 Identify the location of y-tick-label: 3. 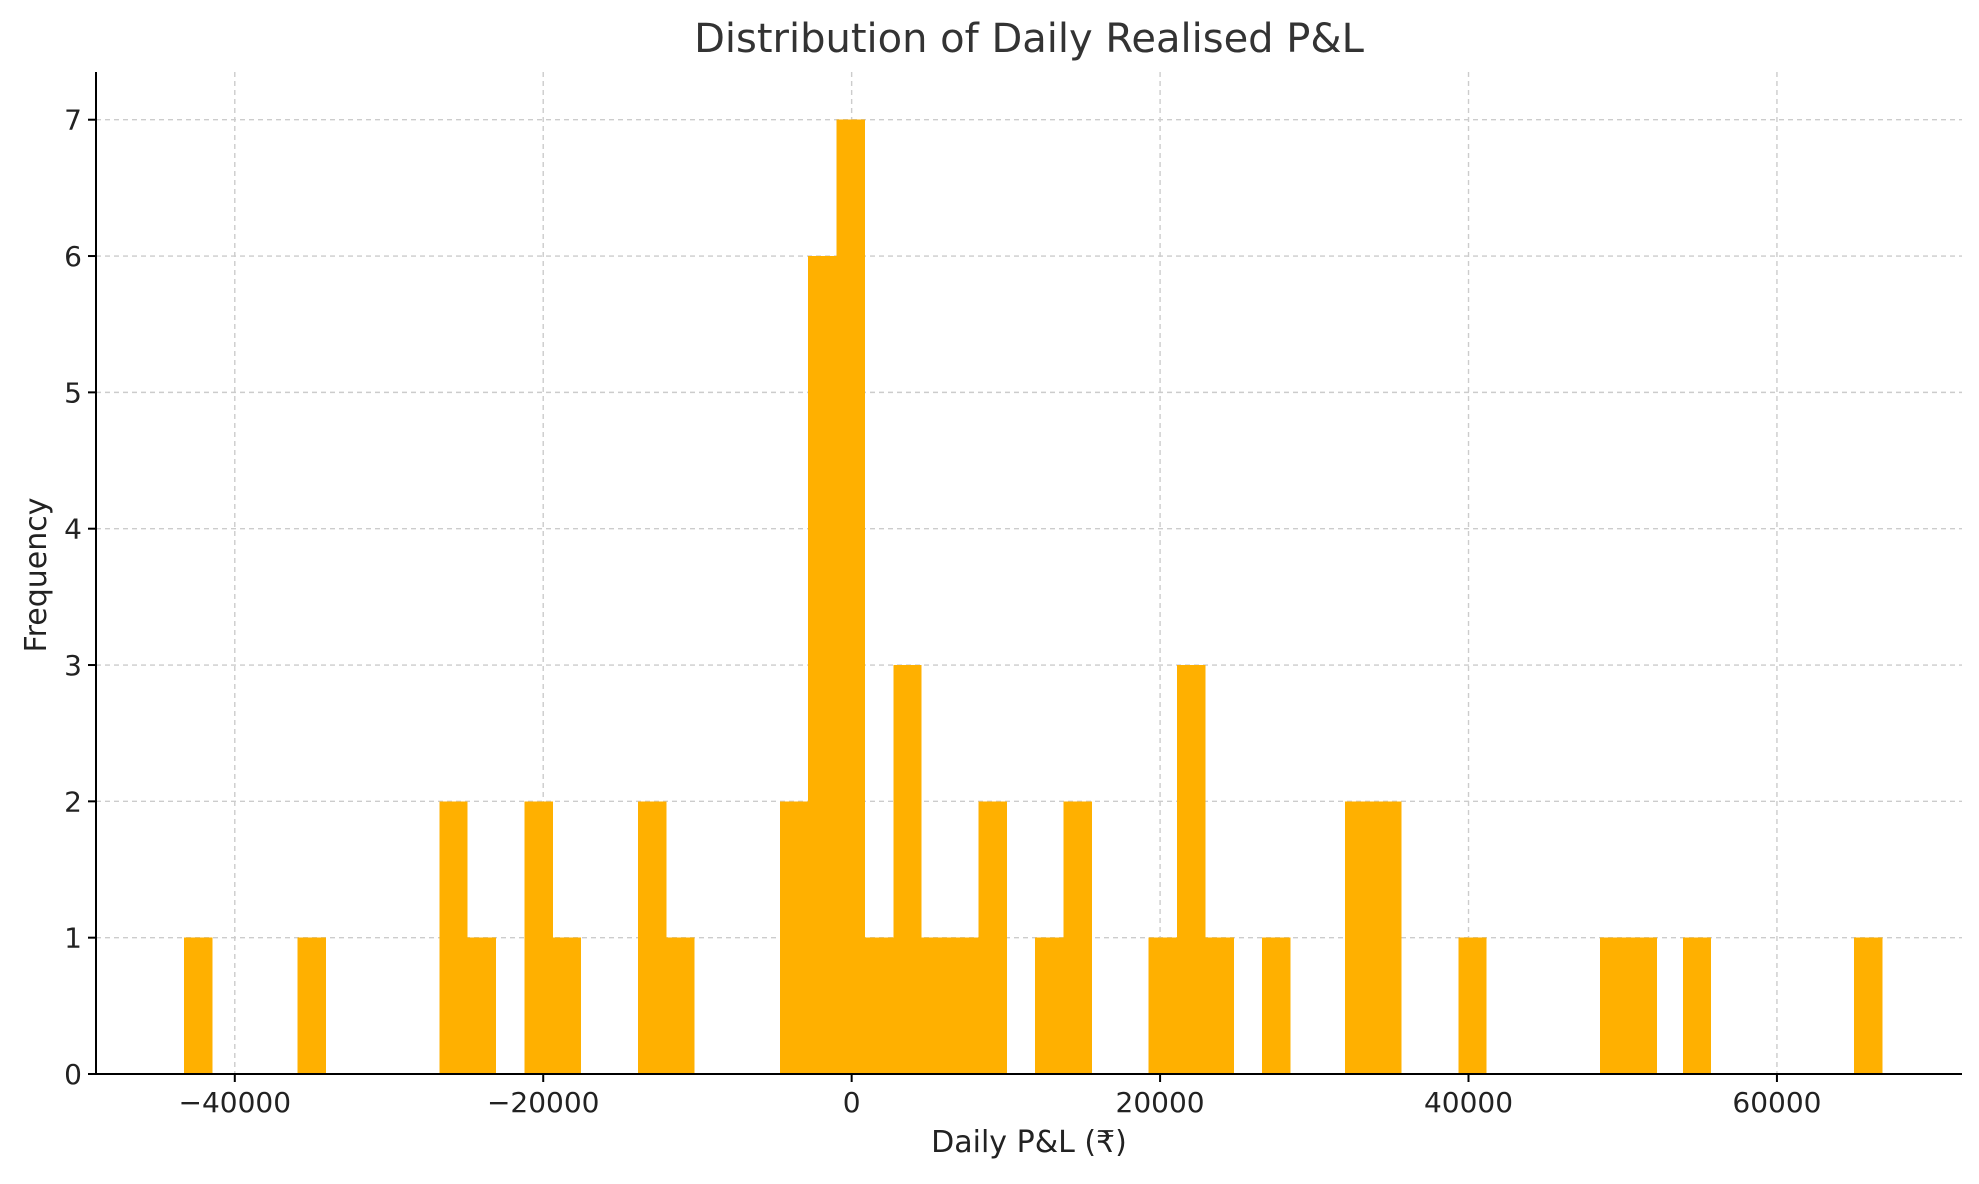
(73, 665).